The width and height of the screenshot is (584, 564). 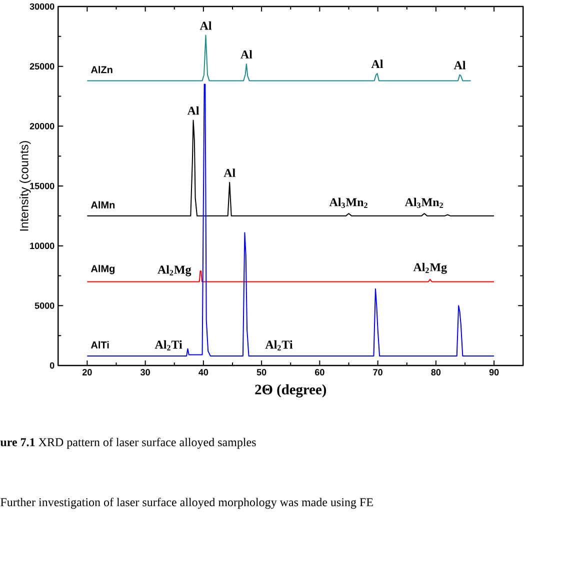 I want to click on y-tick-label: 15000, so click(x=42, y=186).